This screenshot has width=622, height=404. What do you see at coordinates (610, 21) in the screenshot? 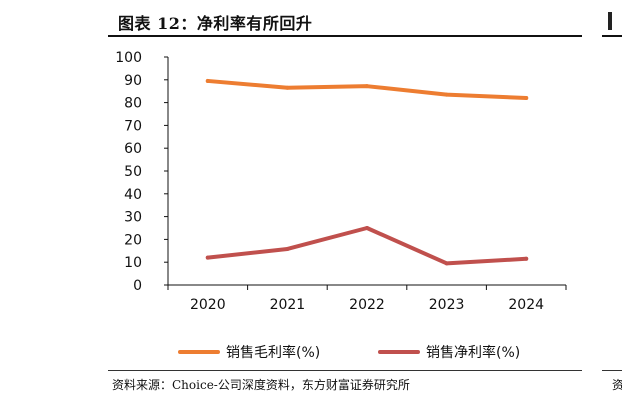
I see `adjacent-figure-edge` at bounding box center [610, 21].